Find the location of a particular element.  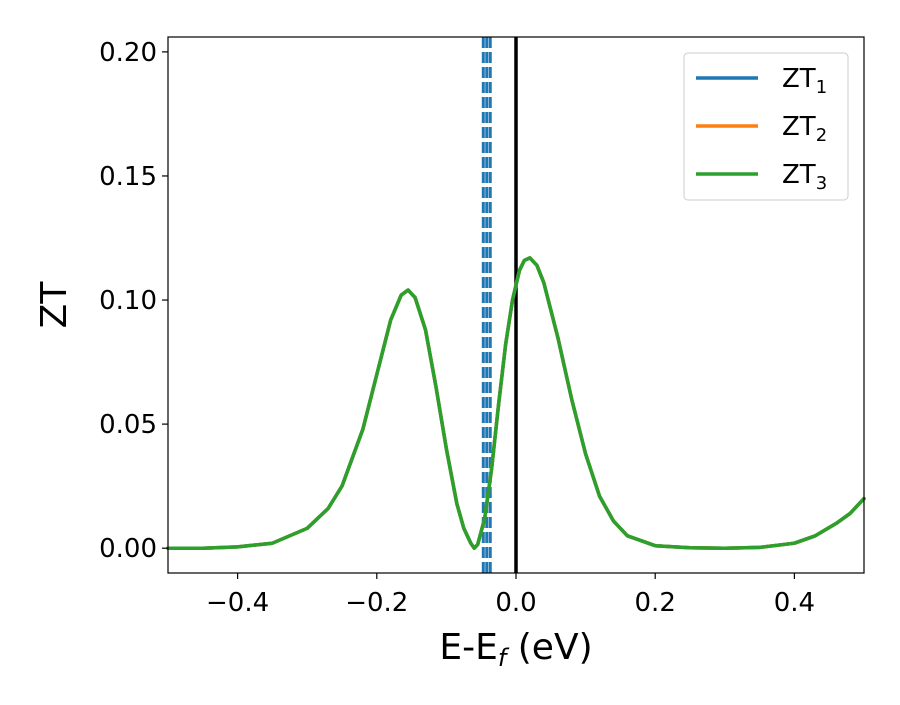

legend: ZT1ZT2ZT3 is located at coordinates (766, 126).